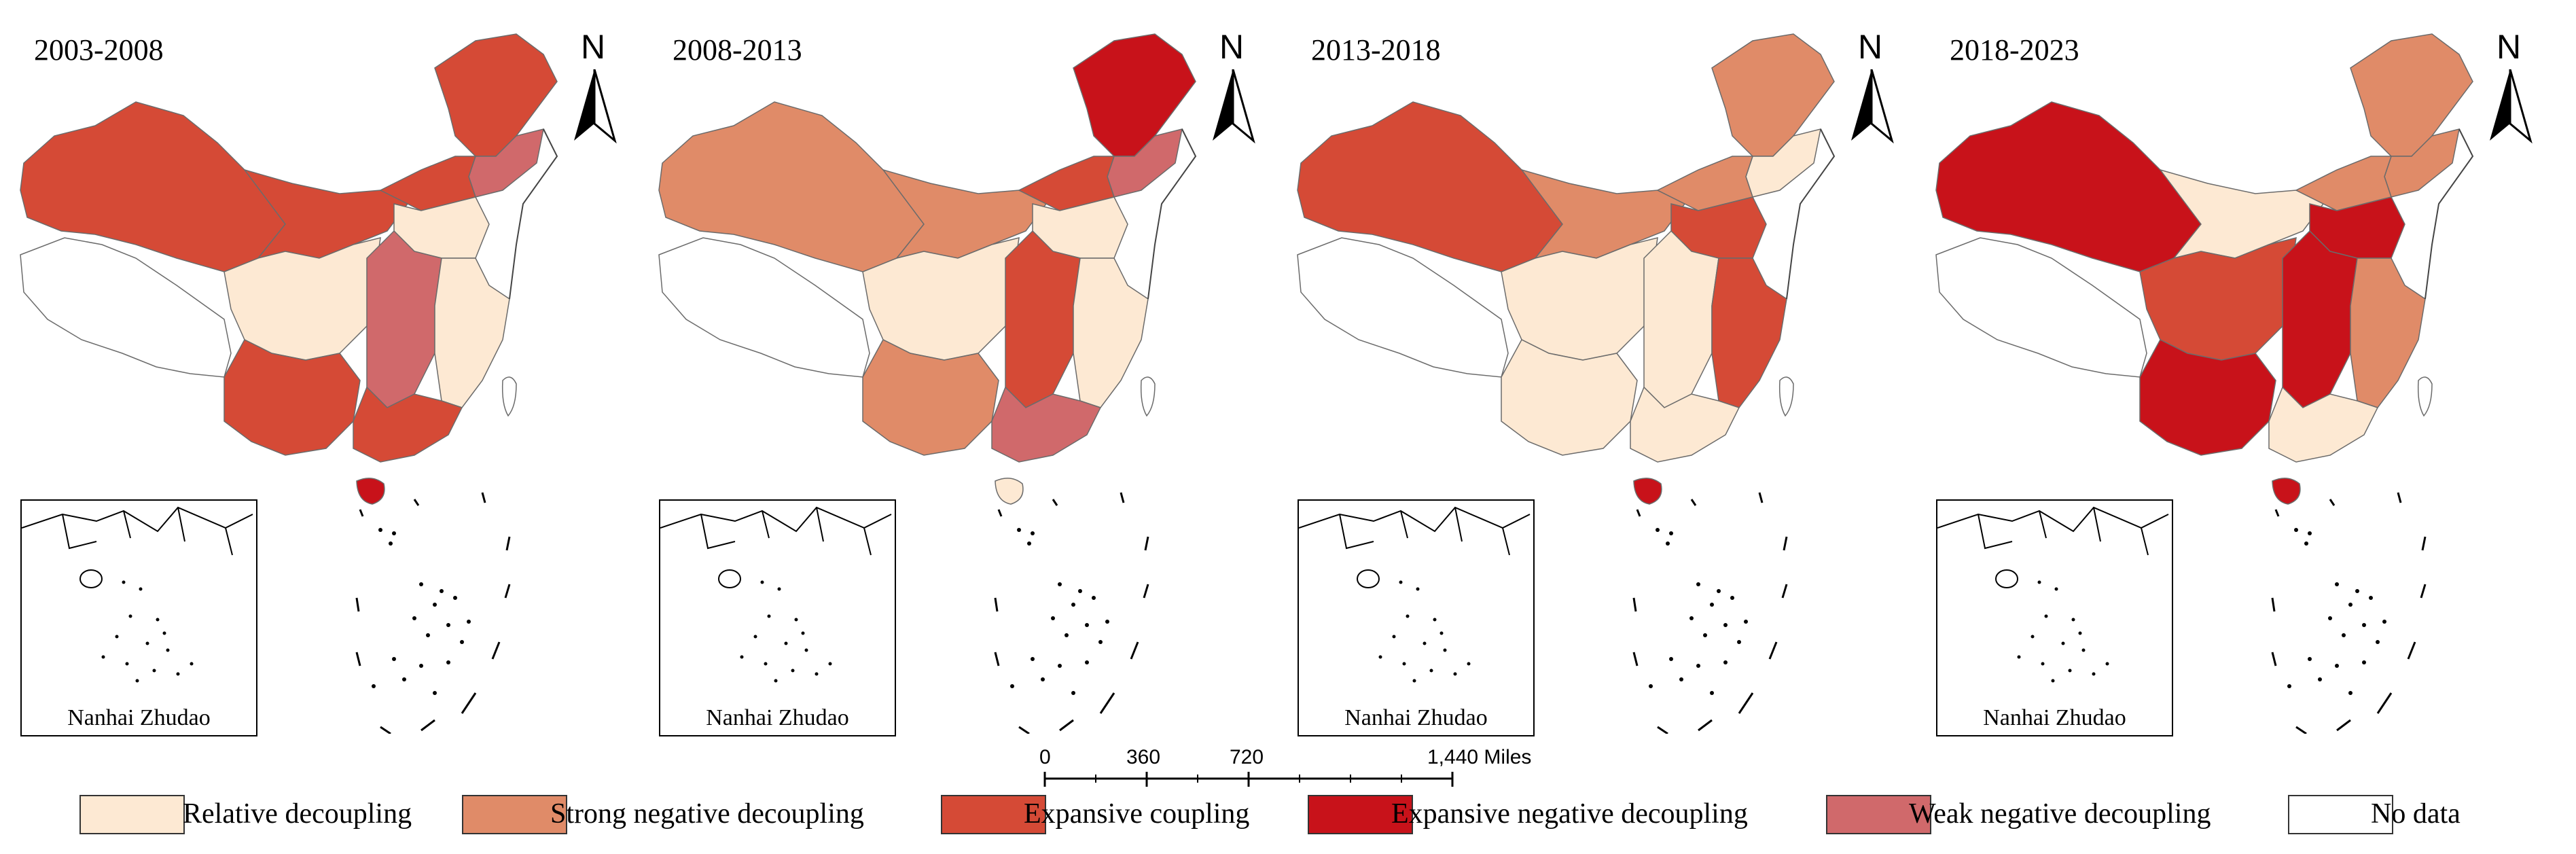 This screenshot has width=2576, height=854. What do you see at coordinates (2060, 814) in the screenshot?
I see `legend-label: Weak negative decoupling` at bounding box center [2060, 814].